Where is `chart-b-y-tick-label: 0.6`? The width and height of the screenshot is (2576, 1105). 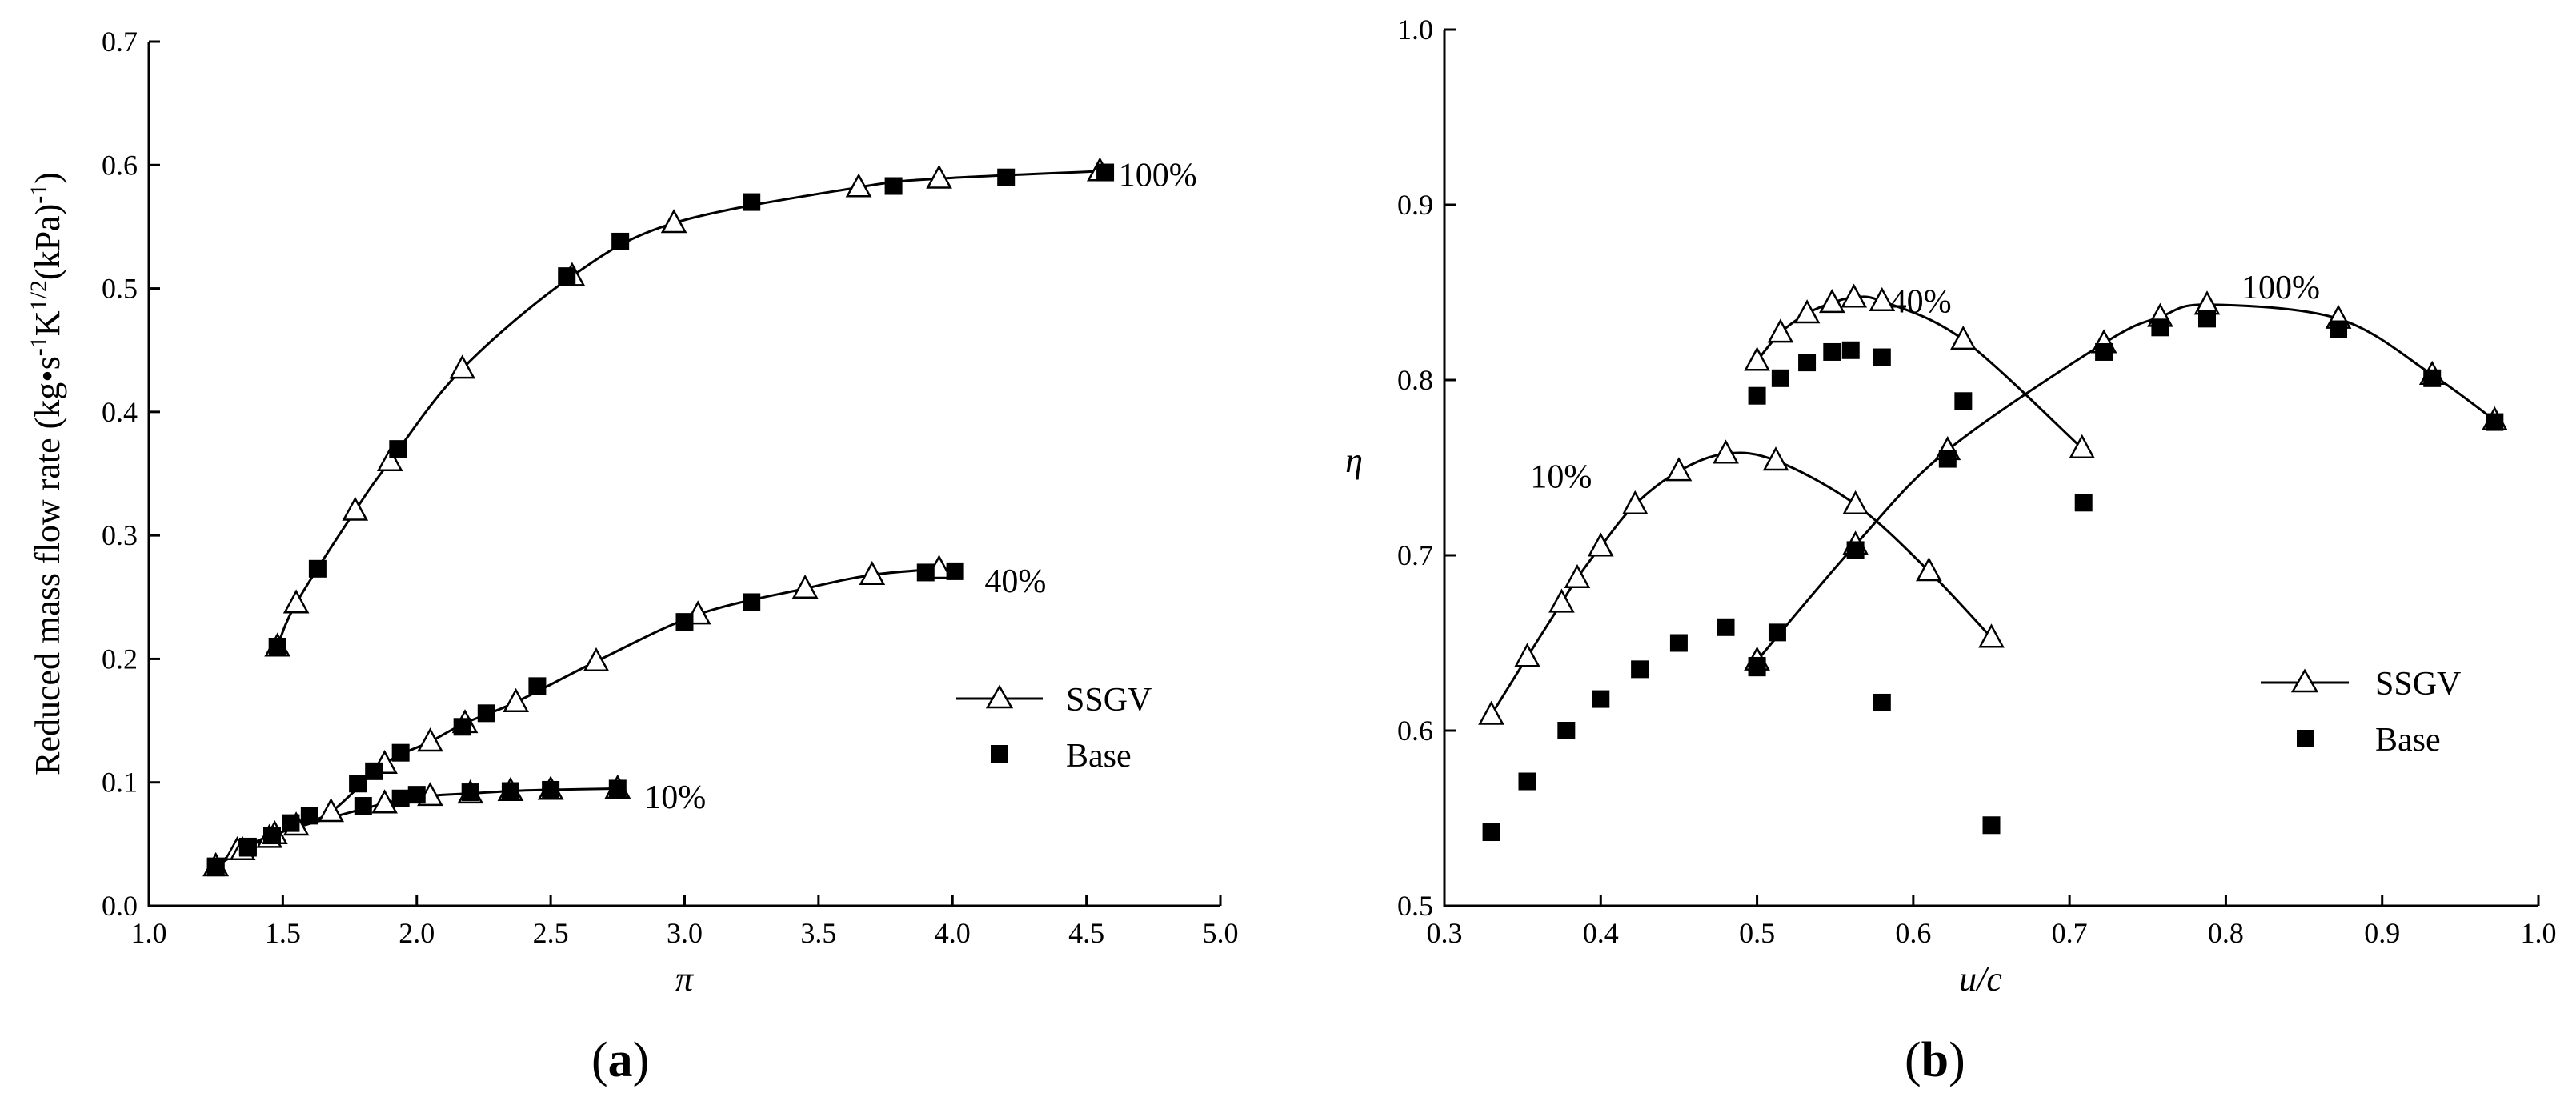 chart-b-y-tick-label: 0.6 is located at coordinates (1415, 731).